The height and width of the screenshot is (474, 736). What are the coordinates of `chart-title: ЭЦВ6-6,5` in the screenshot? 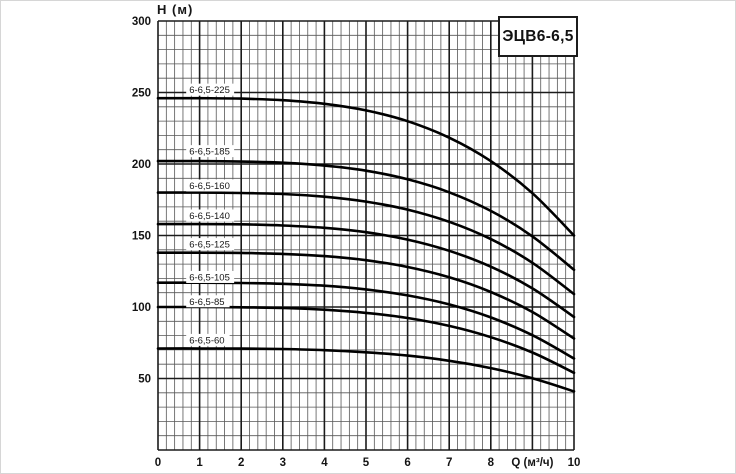 It's located at (538, 36).